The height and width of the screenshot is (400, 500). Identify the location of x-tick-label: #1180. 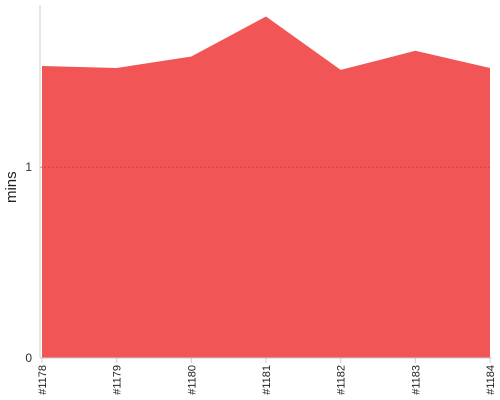
(192, 380).